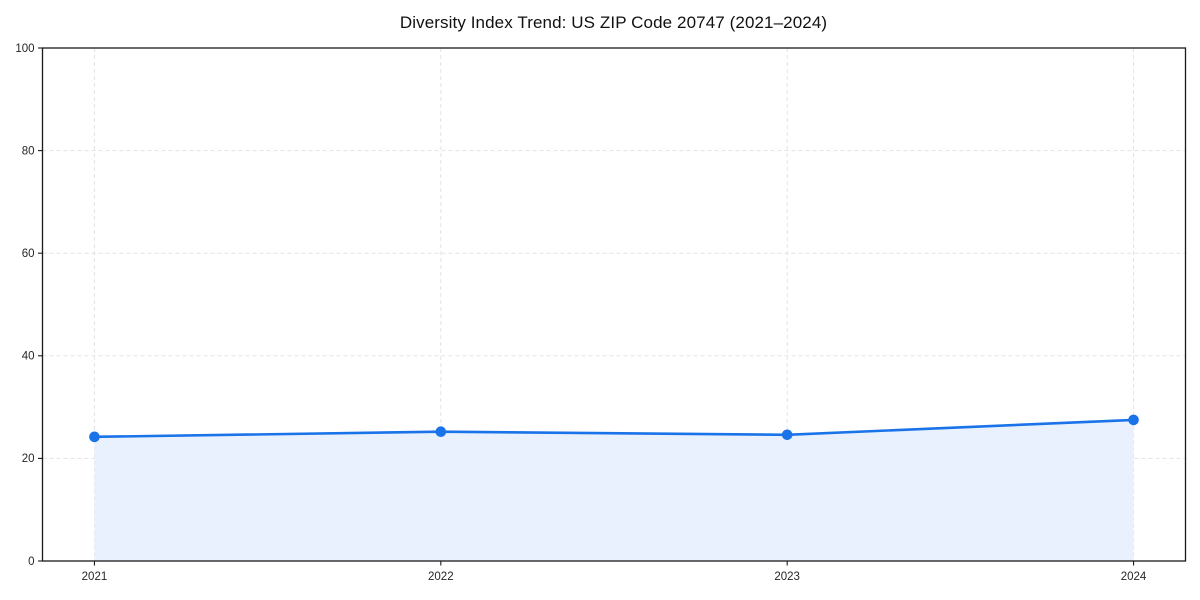  I want to click on y-tick-label: 60, so click(28, 254).